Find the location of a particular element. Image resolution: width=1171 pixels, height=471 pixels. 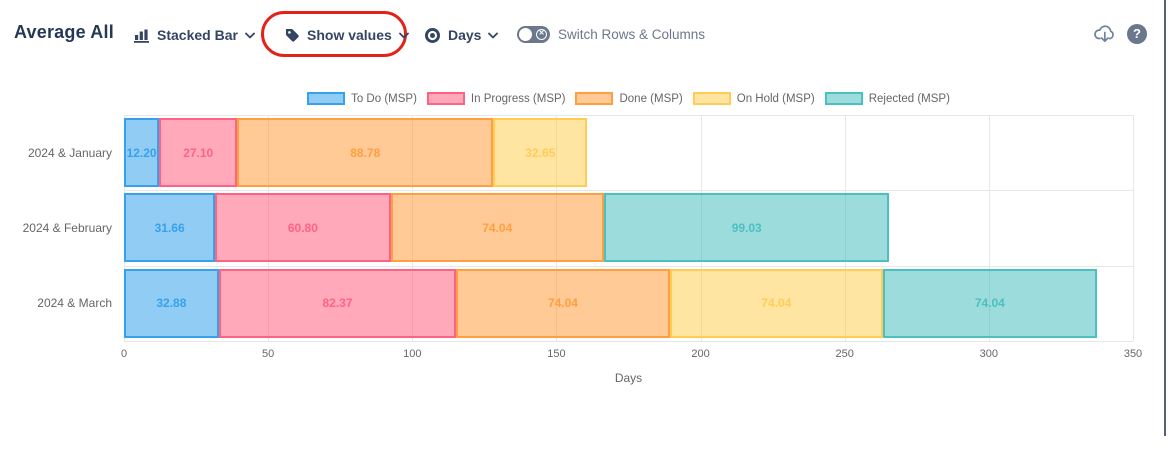

bar-value-label: 31.66 is located at coordinates (169, 227).